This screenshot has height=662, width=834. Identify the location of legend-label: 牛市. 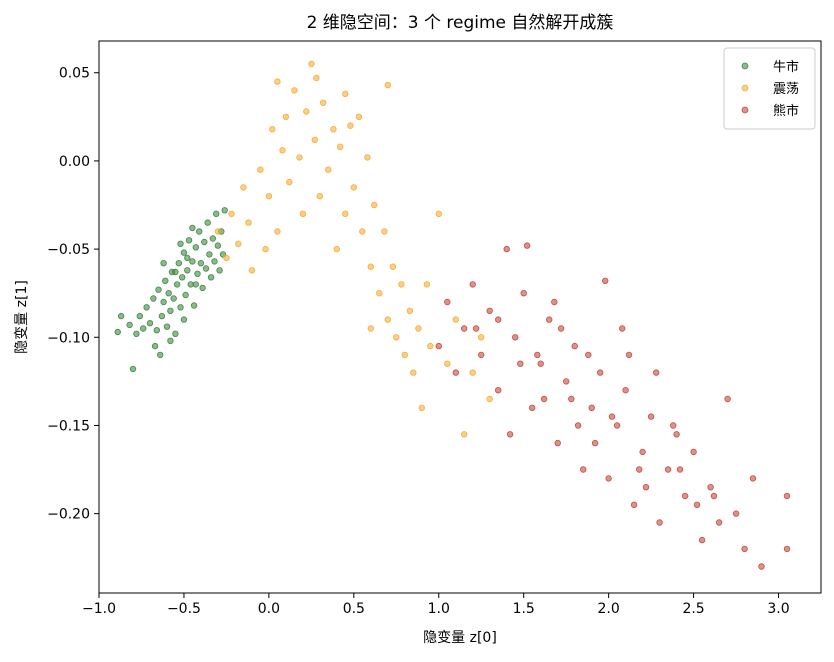
(786, 67).